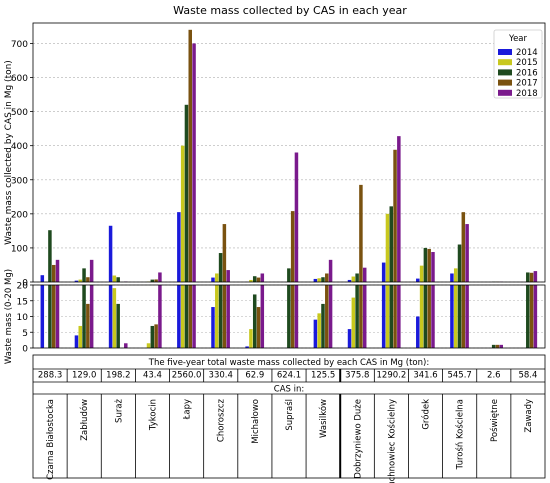 This screenshot has height=483, width=550. Describe the element at coordinates (358, 439) in the screenshot. I see `cas-label: Dobrzyniewo Duże` at that location.